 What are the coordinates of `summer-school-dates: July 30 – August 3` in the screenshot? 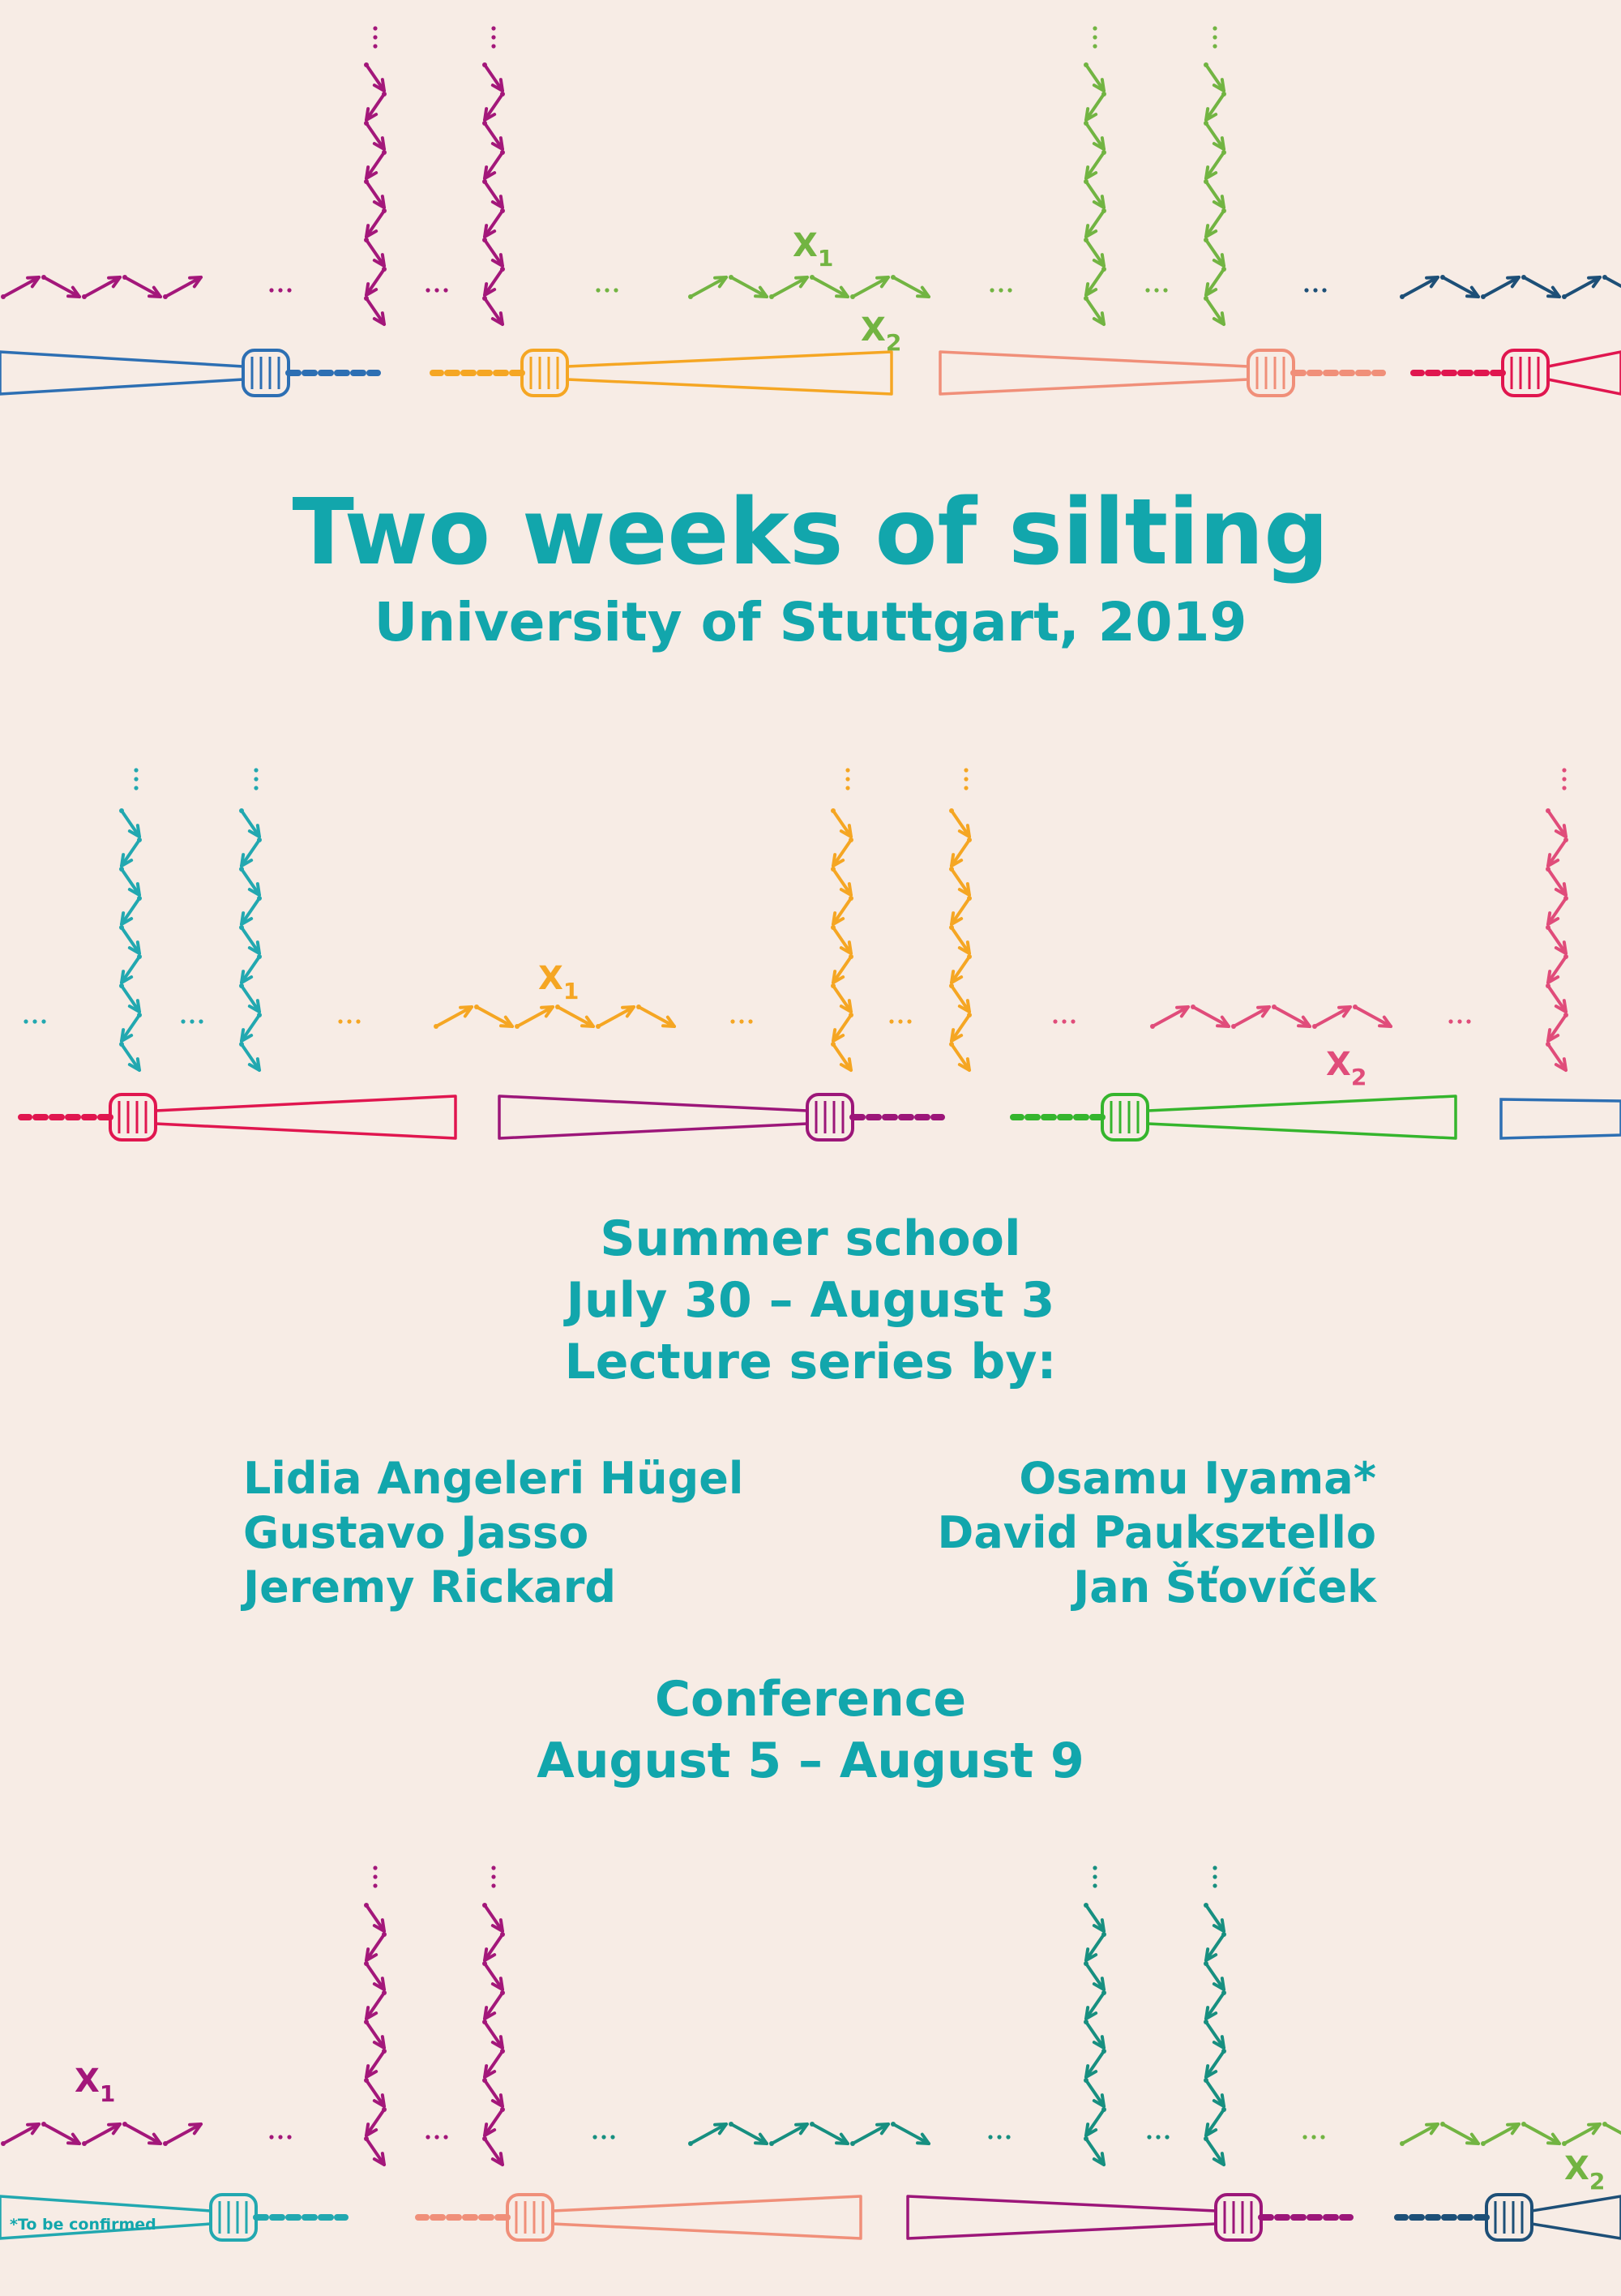 It's located at (811, 1300).